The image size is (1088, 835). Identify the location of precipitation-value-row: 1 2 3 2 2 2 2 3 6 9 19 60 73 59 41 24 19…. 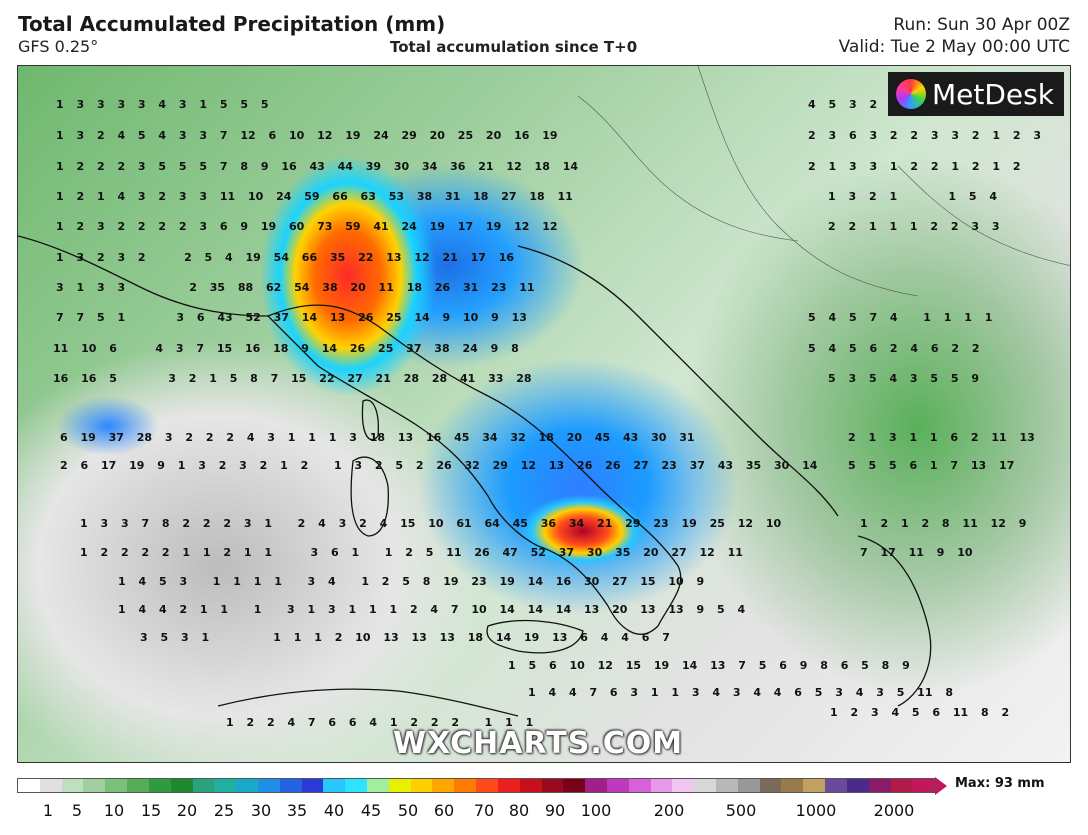
(307, 226).